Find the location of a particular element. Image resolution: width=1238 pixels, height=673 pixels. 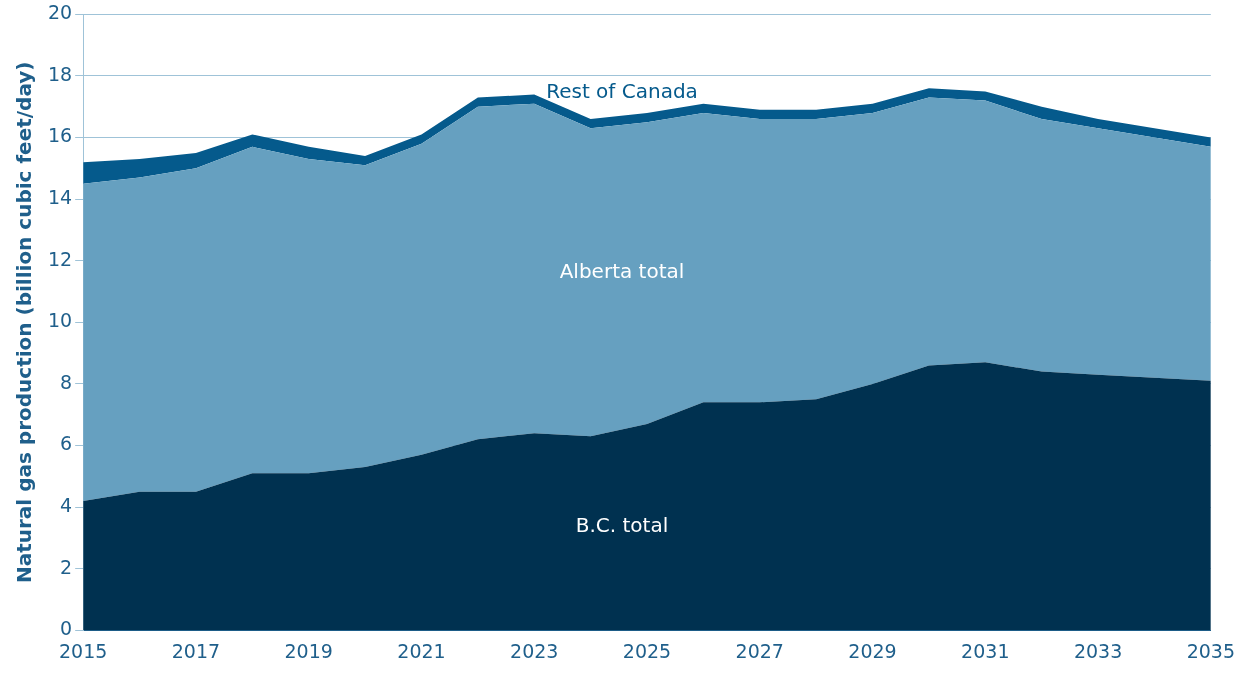

y-tick-label: 10 is located at coordinates (60, 320).